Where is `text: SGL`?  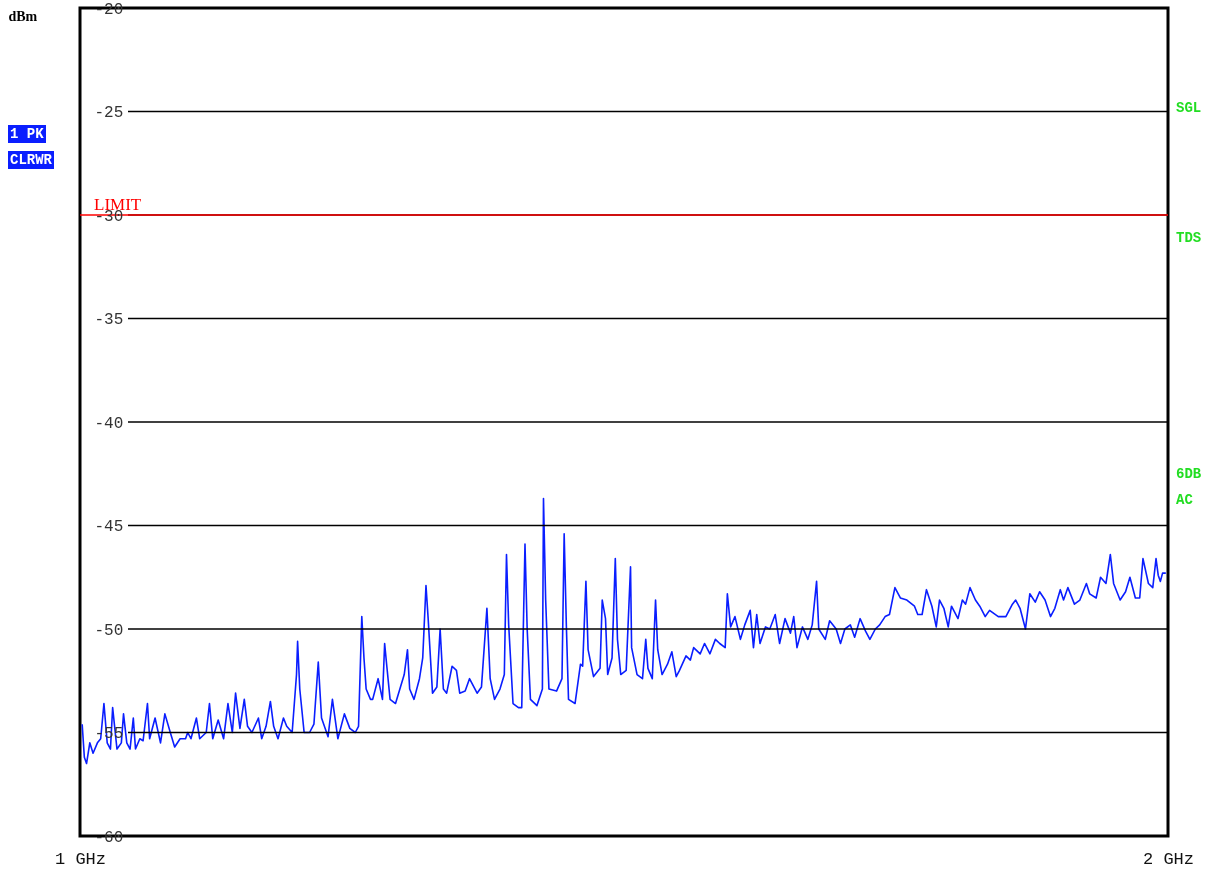
text: SGL is located at coordinates (1189, 108).